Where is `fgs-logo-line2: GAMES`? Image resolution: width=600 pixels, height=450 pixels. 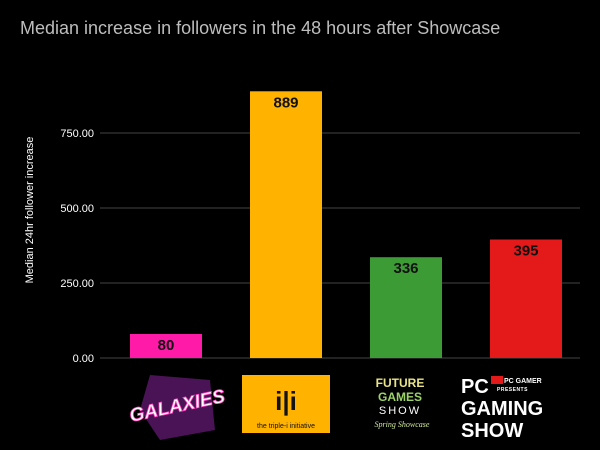 fgs-logo-line2: GAMES is located at coordinates (400, 397).